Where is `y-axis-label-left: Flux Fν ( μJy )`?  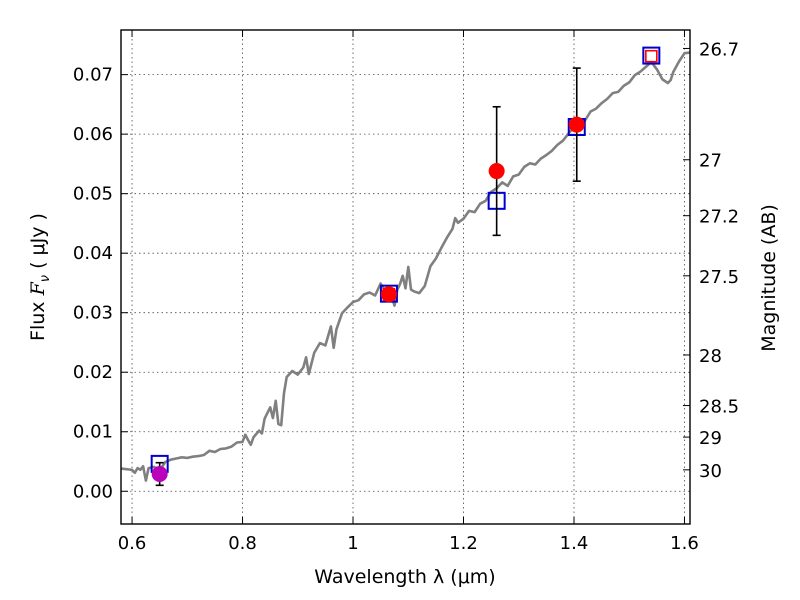 y-axis-label-left: Flux Fν ( μJy ) is located at coordinates (40, 277).